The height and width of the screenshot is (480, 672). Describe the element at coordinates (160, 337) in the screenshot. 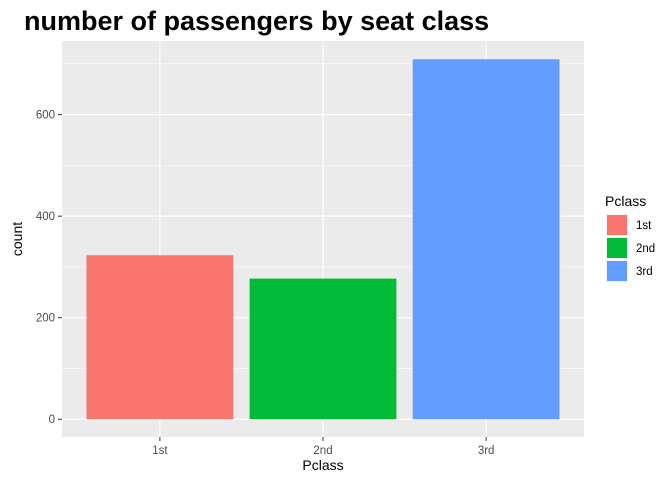

I see `bar-1st` at that location.